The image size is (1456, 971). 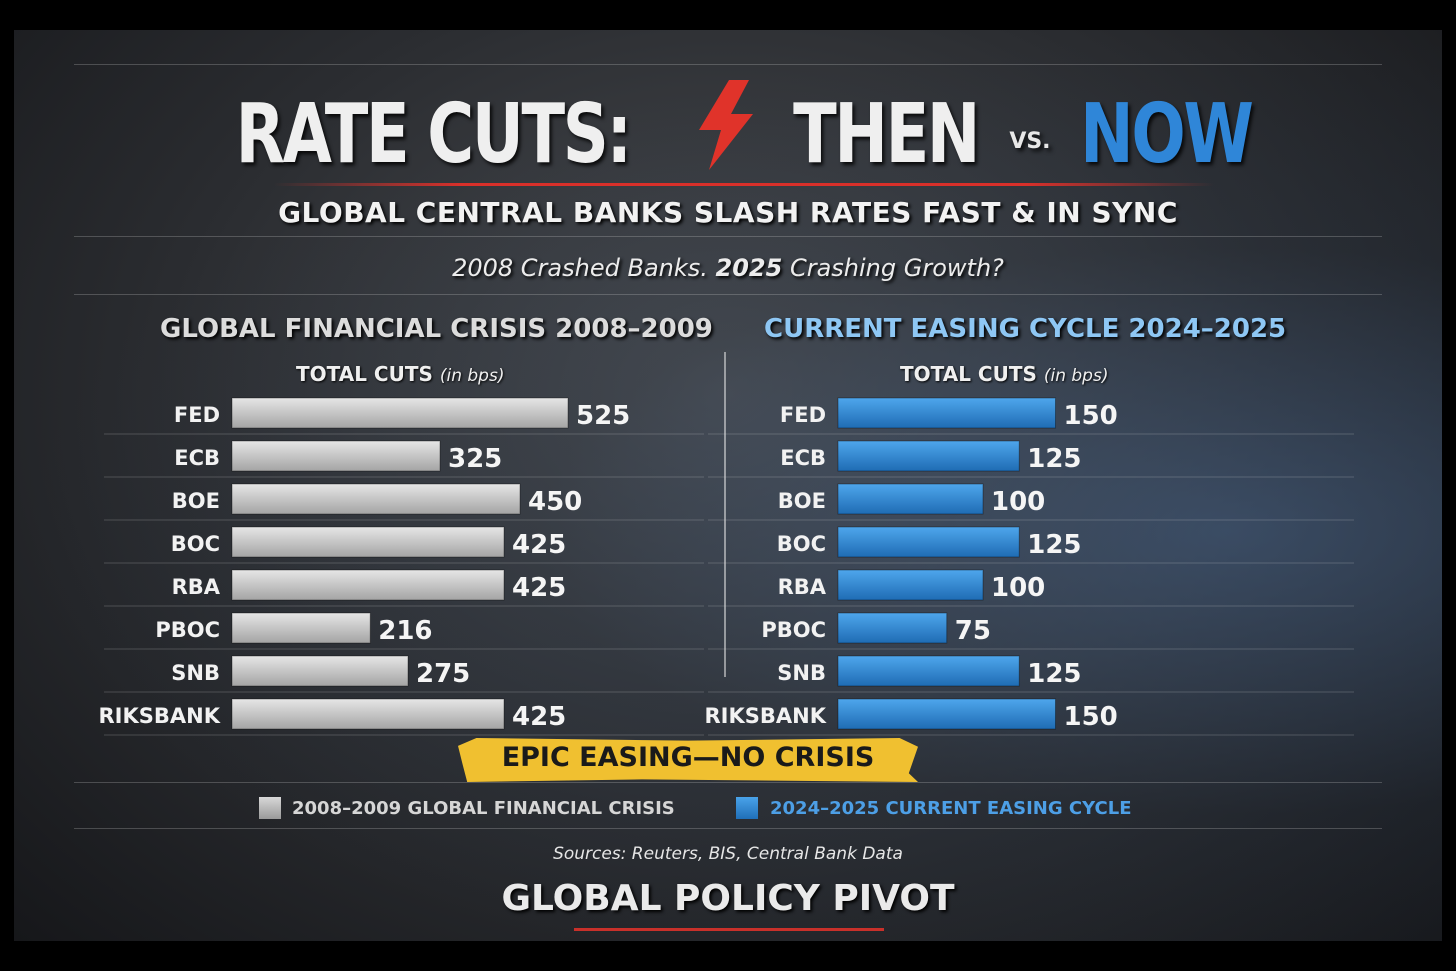 I want to click on sources-note: Sources: Reuters, BIS, Central Bank Data, so click(x=728, y=854).